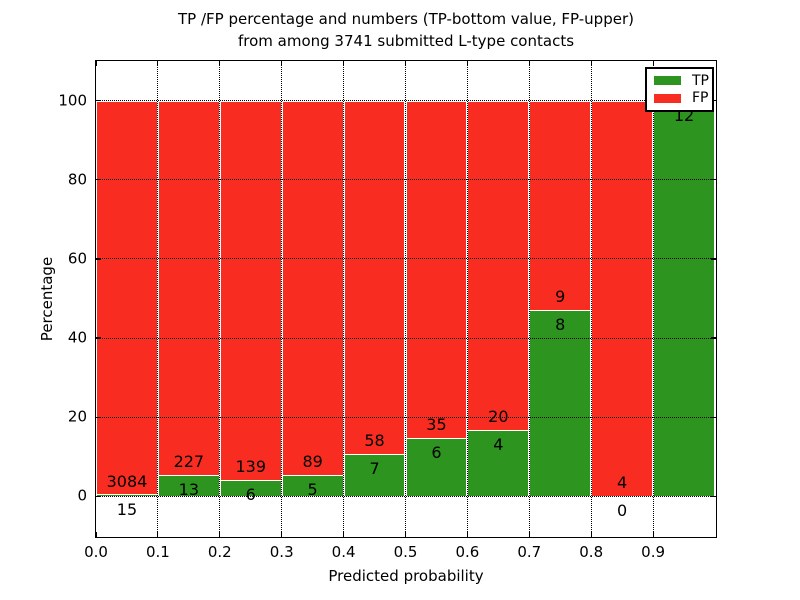 Image resolution: width=800 pixels, height=600 pixels. Describe the element at coordinates (560, 325) in the screenshot. I see `bar-count-label-tp: 8` at that location.